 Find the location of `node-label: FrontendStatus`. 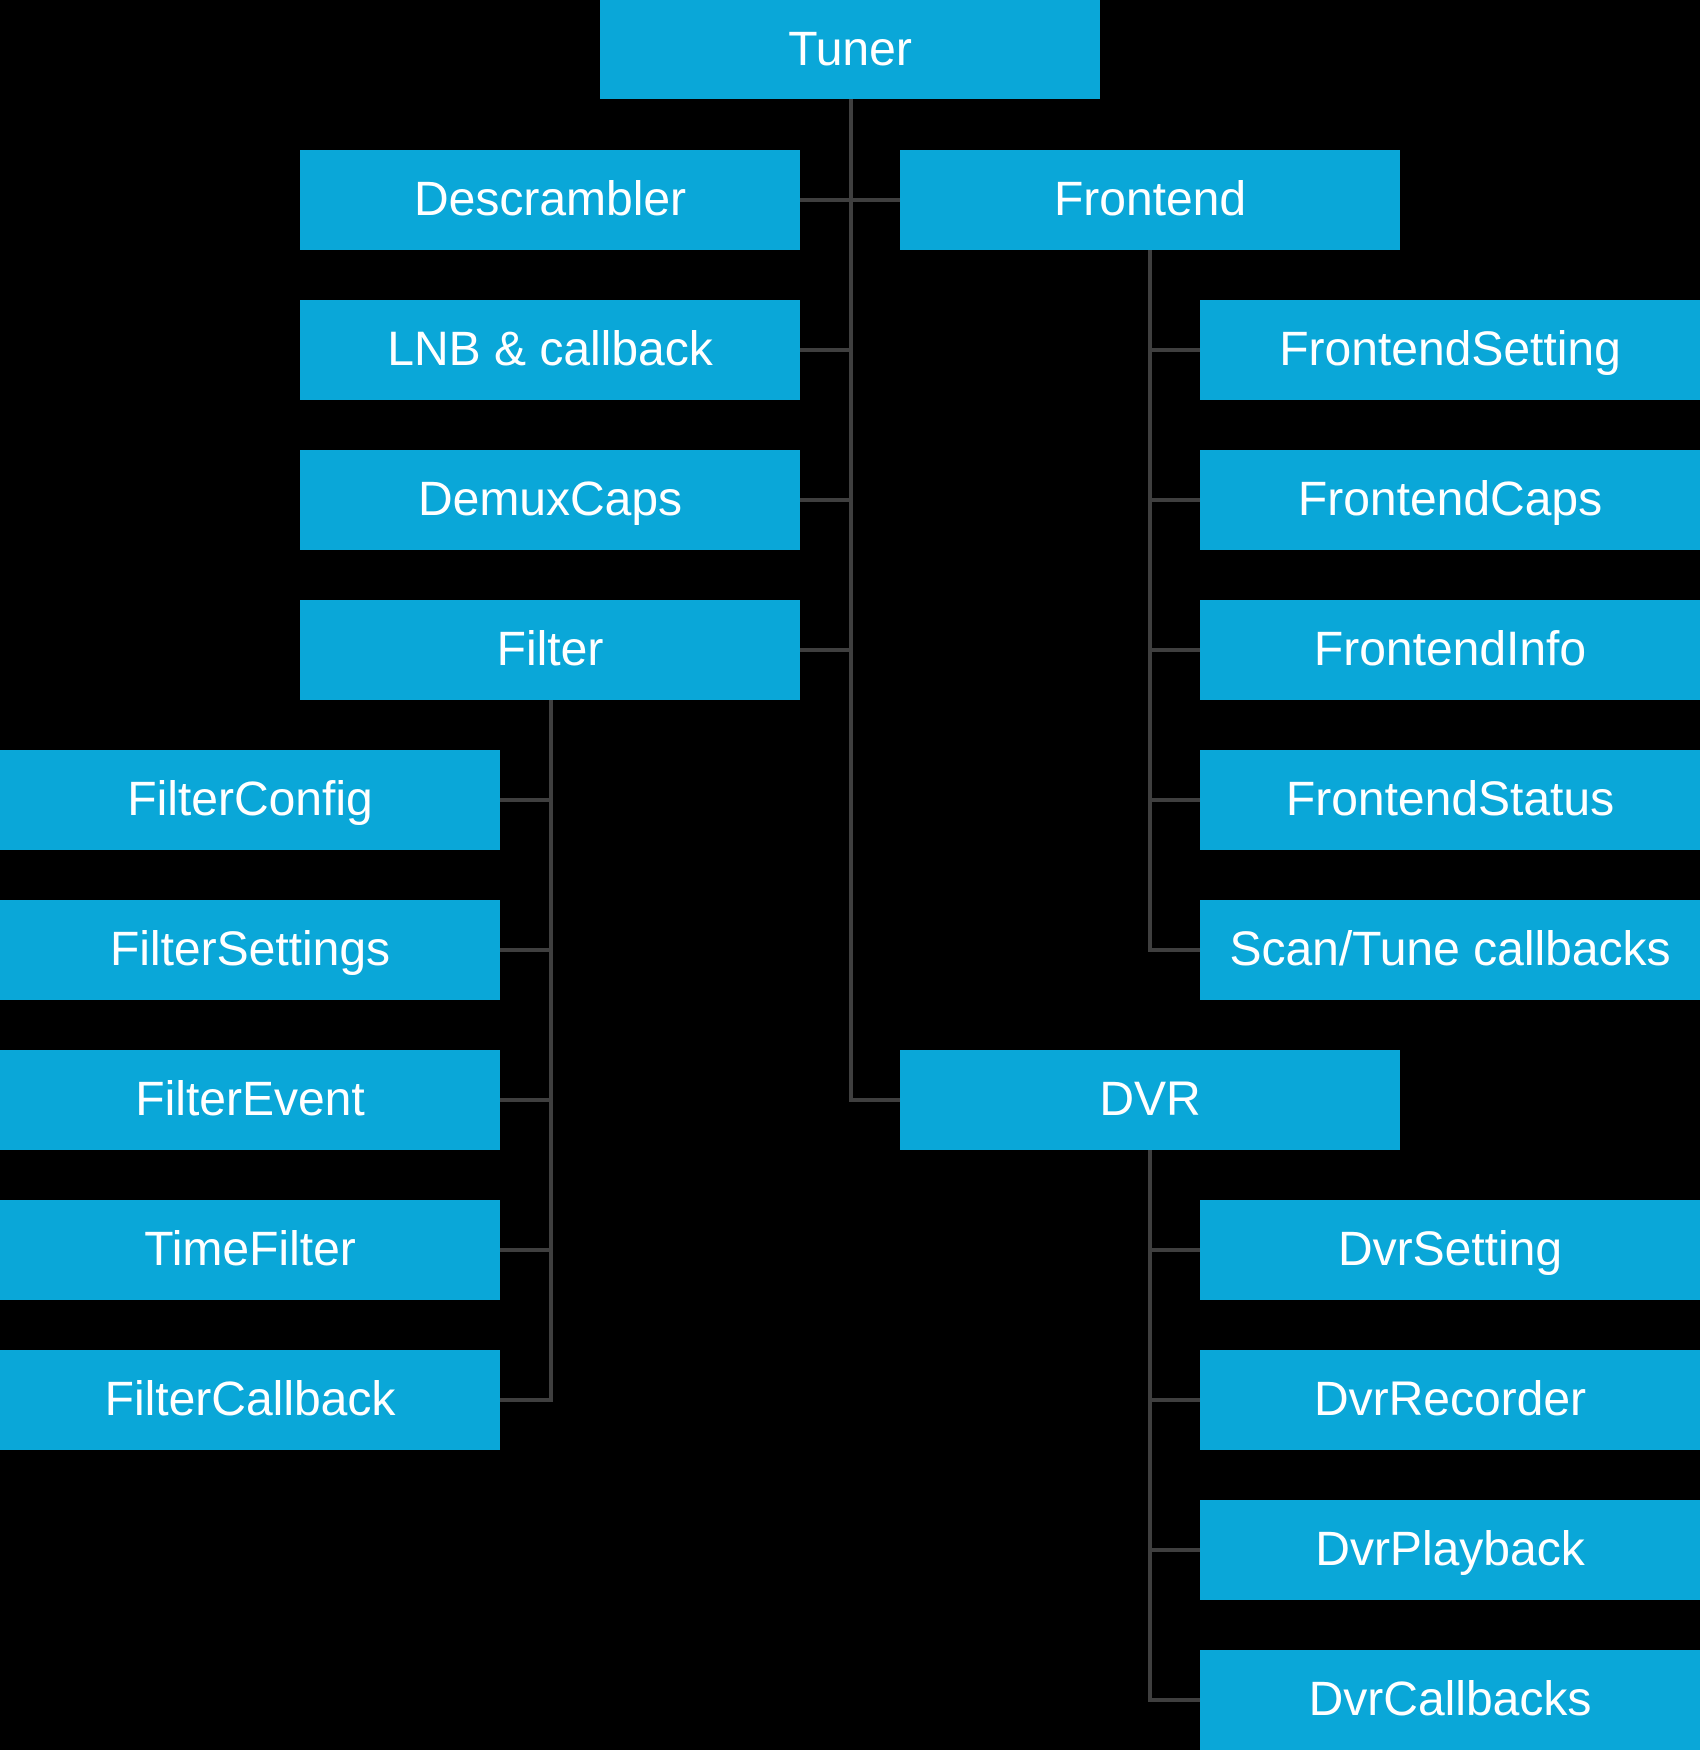

node-label: FrontendStatus is located at coordinates (1450, 799).